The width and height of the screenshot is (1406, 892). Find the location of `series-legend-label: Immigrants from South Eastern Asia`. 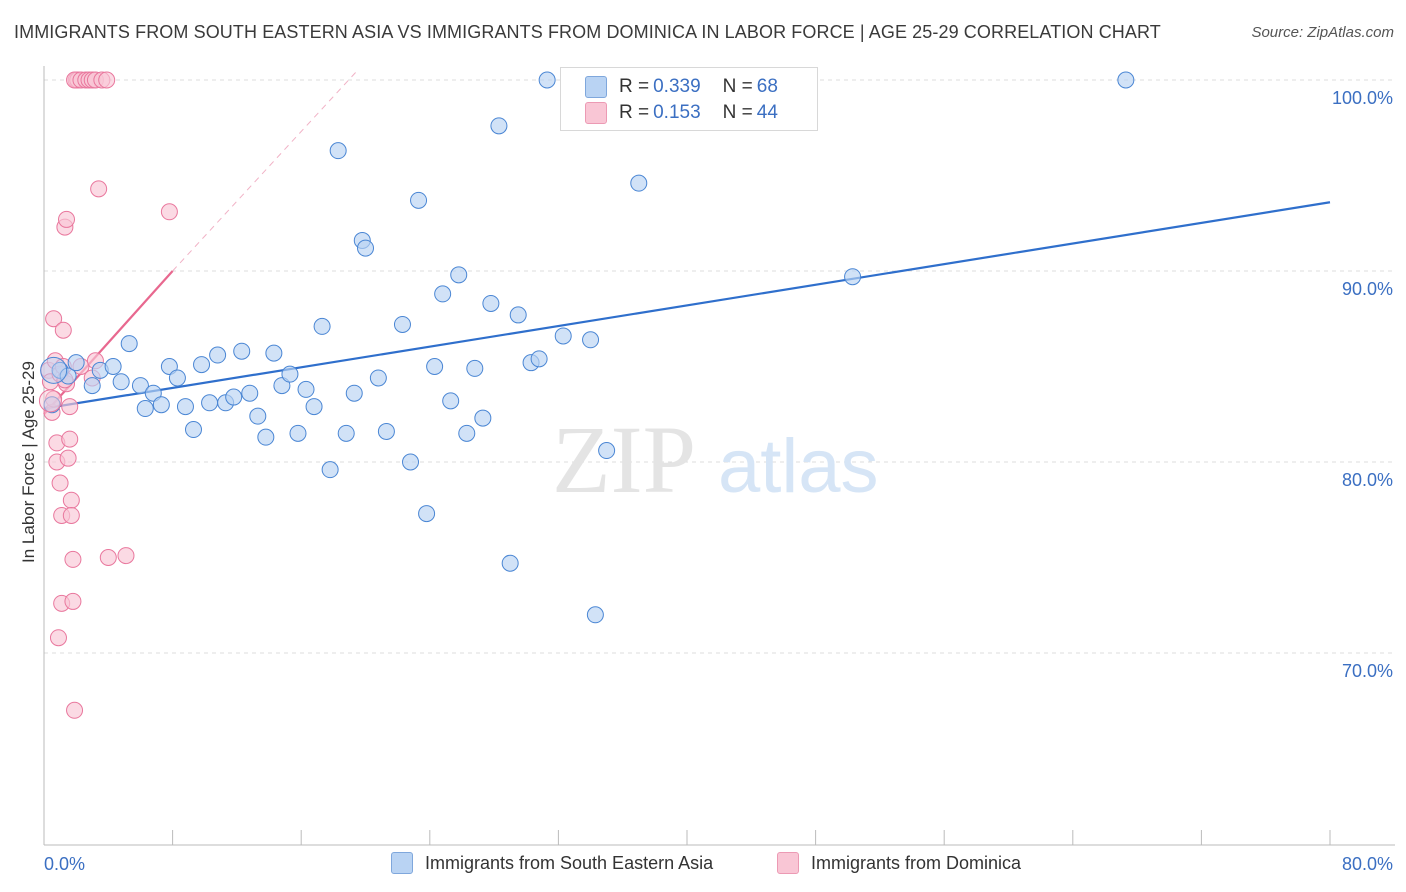

series-legend-label: Immigrants from South Eastern Asia is located at coordinates (569, 862).